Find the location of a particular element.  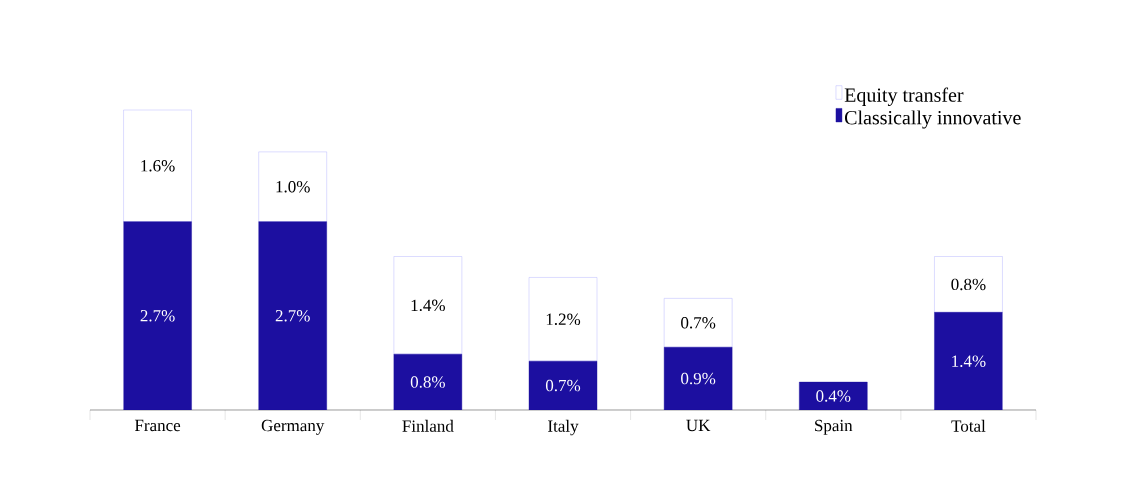

x-tick-label: UK is located at coordinates (698, 425).